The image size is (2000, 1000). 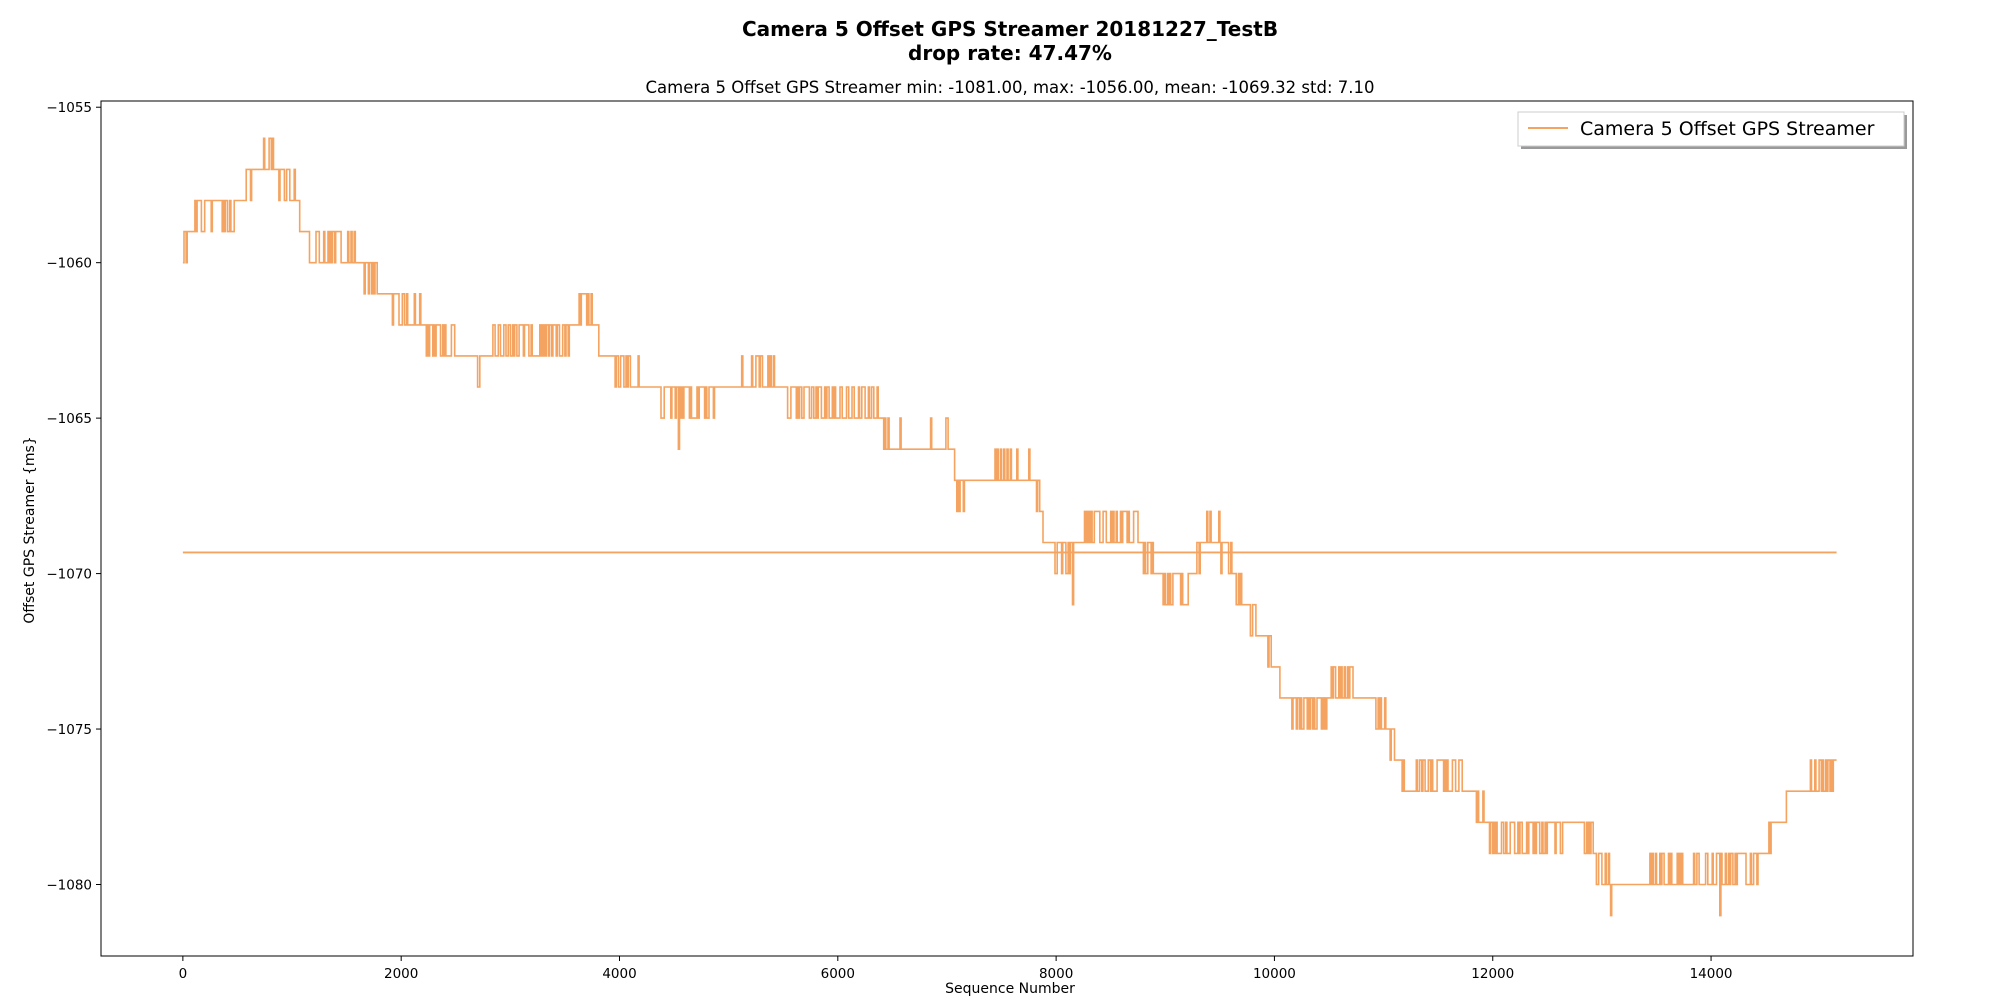 What do you see at coordinates (69, 730) in the screenshot?
I see `y-tick-label: −1075` at bounding box center [69, 730].